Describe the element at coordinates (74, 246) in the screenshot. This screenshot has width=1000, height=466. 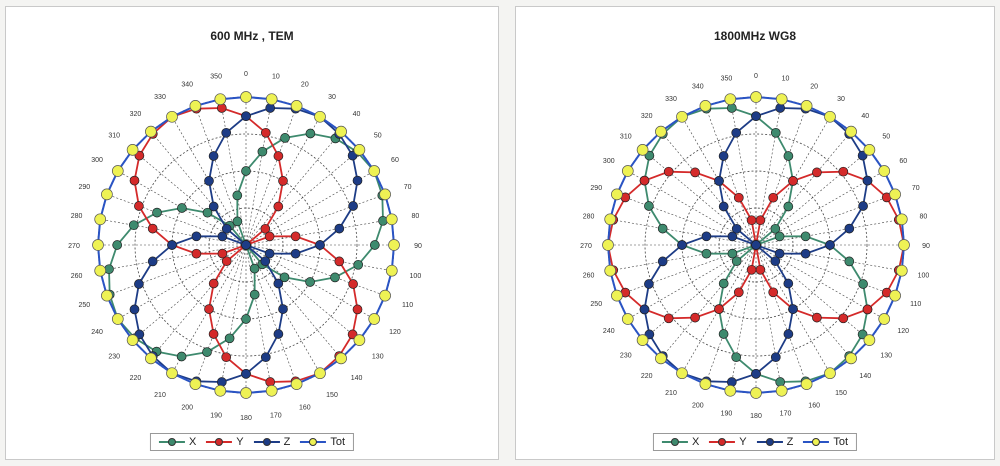
I see `angle-tick-label: 270` at that location.